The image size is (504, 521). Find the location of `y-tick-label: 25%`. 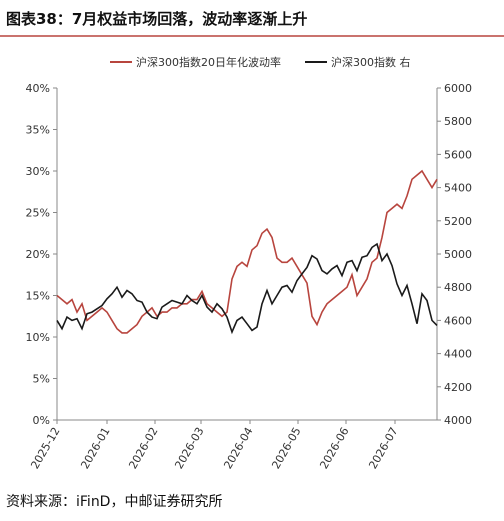

y-tick-label: 25% is located at coordinates (38, 213).